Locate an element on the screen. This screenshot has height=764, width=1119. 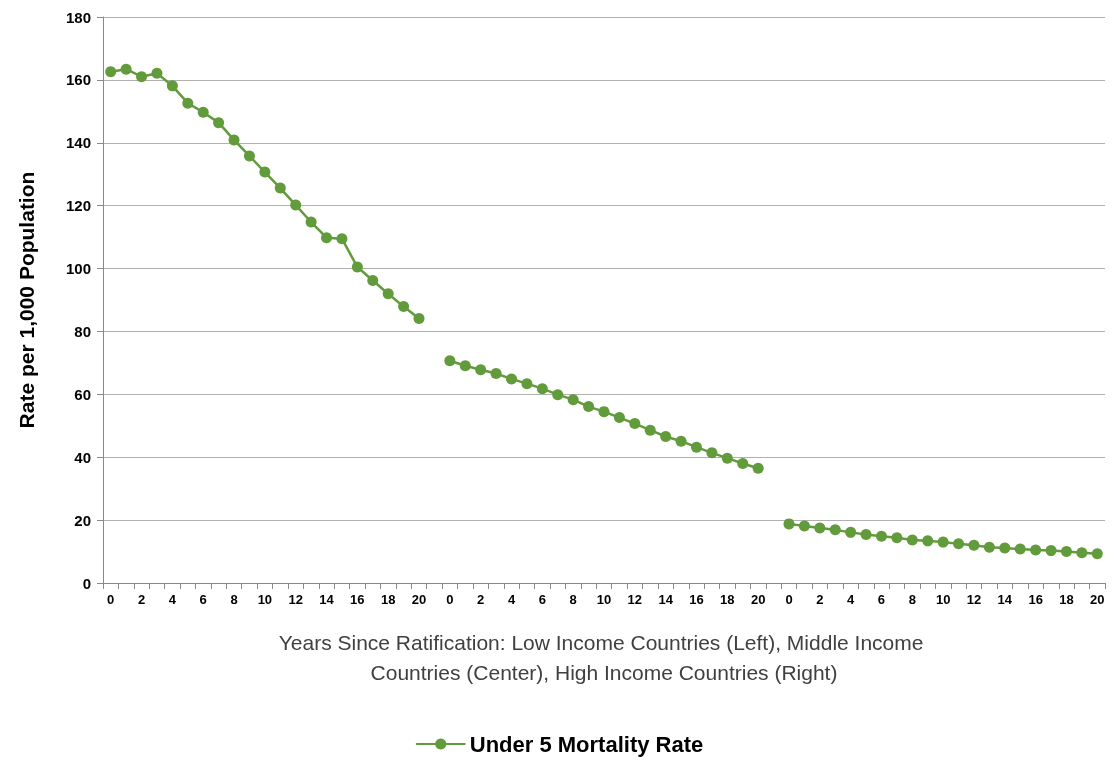
y-tick-label: 160 is located at coordinates (78, 80).